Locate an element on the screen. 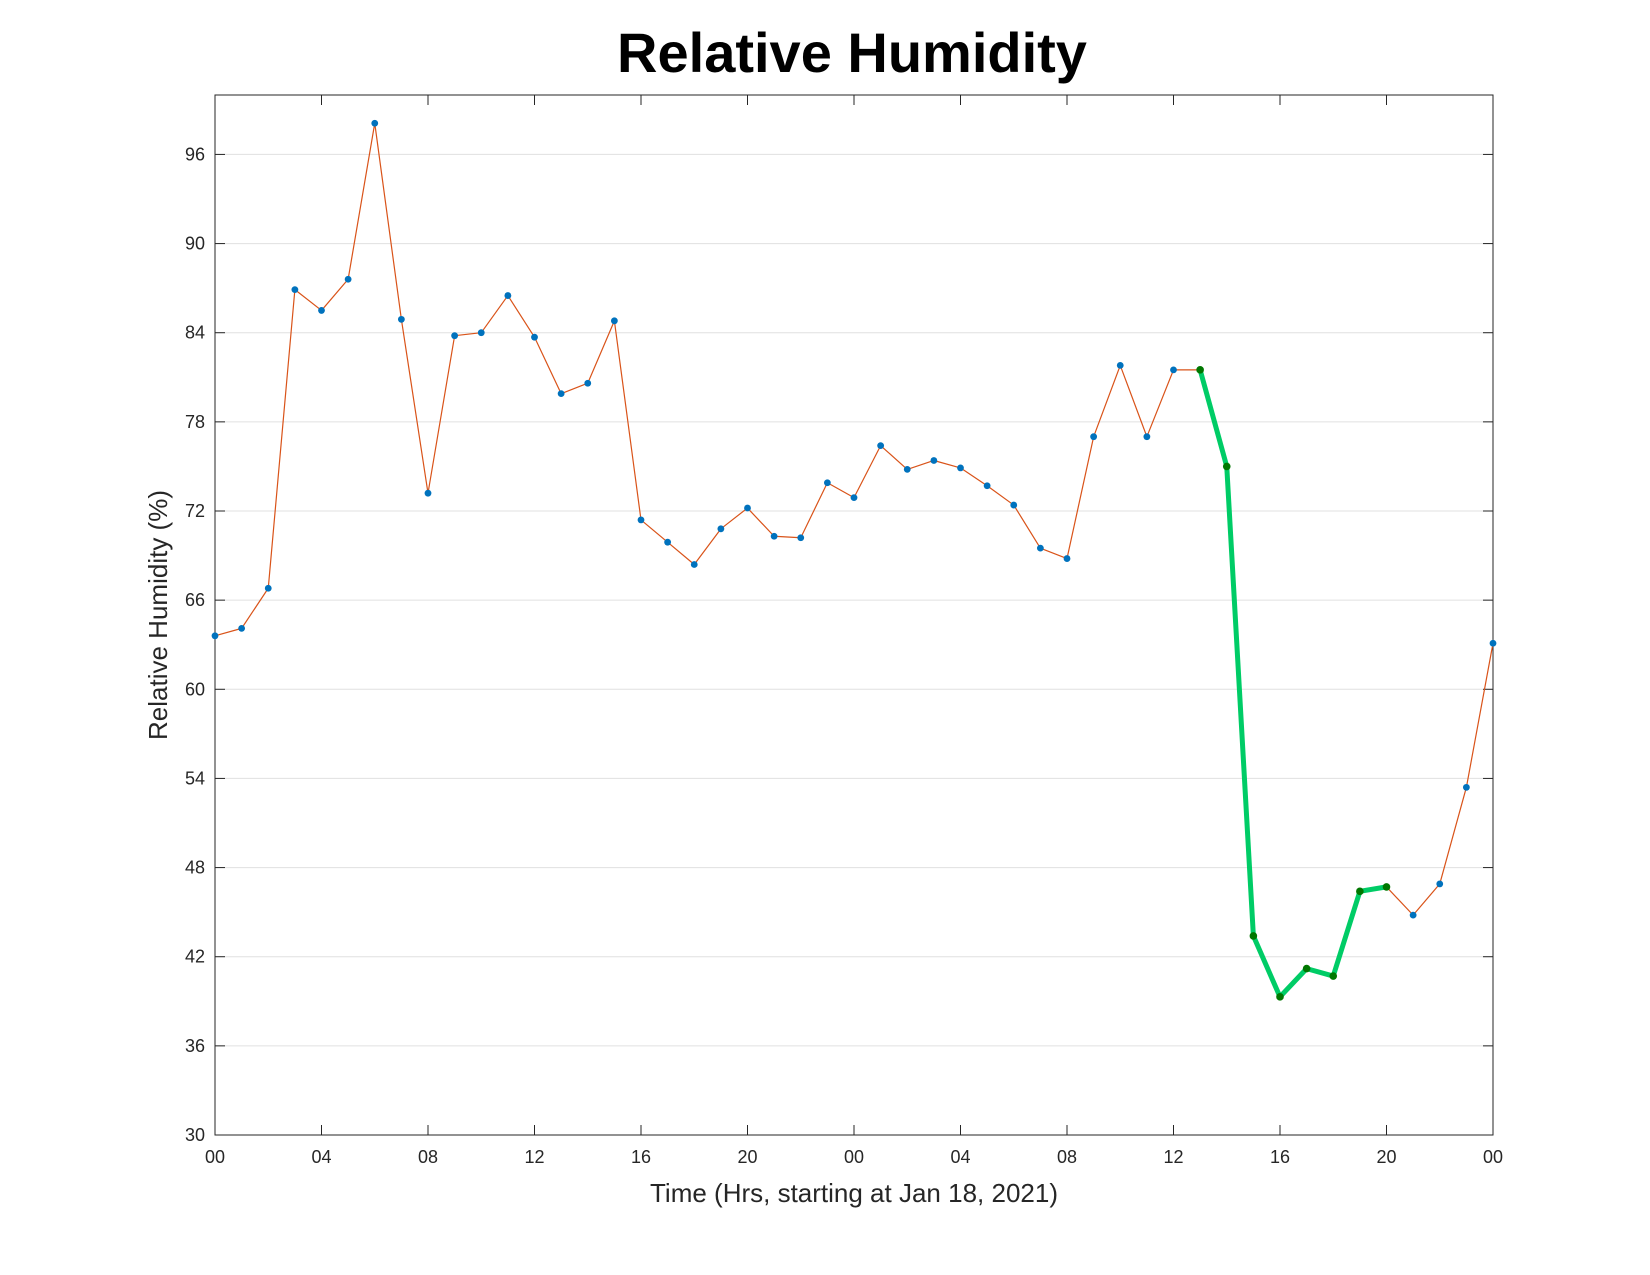 The image size is (1650, 1275). y-tick-label: 54 is located at coordinates (195, 778).